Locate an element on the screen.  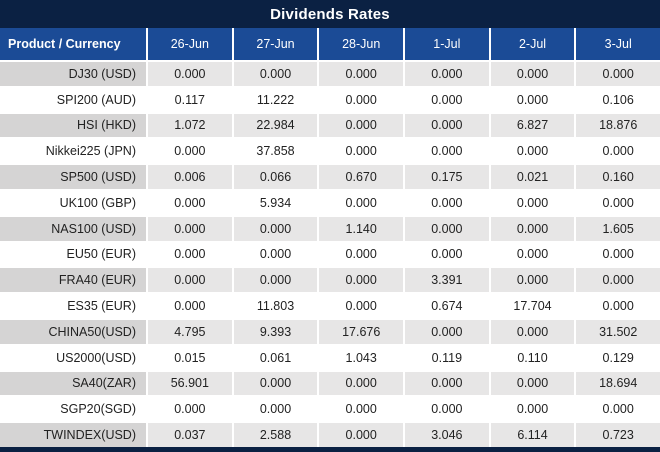
column-header-date-1-jul: 1-Jul is located at coordinates (446, 44).